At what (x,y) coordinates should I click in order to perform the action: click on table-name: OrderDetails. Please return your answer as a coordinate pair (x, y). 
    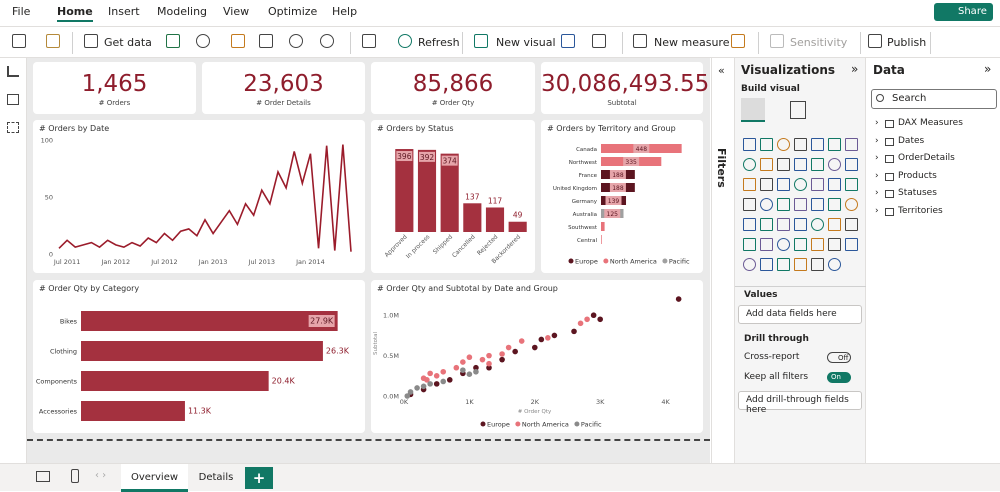
    Looking at the image, I should click on (926, 158).